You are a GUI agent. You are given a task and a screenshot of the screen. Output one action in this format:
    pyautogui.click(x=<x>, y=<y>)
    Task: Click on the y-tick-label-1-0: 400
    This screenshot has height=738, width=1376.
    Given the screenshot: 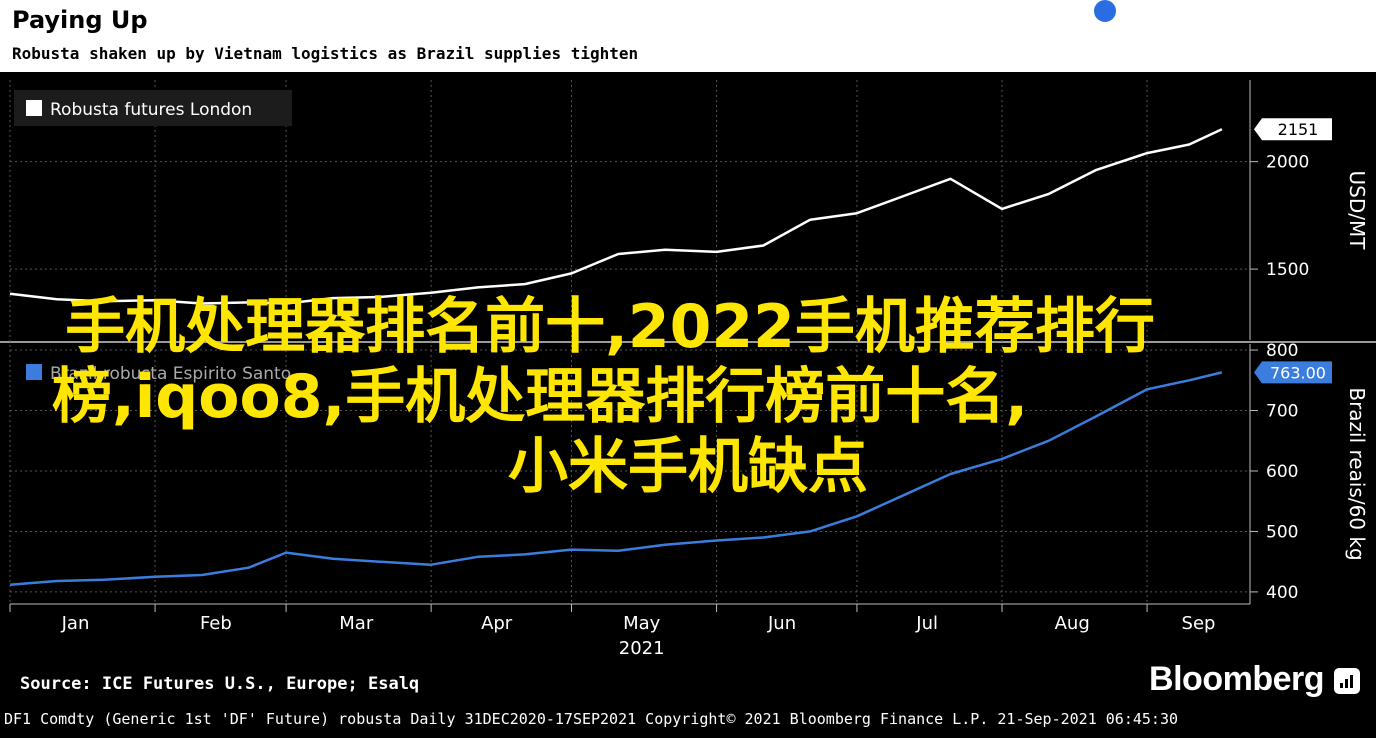 What is the action you would take?
    pyautogui.click(x=1282, y=593)
    